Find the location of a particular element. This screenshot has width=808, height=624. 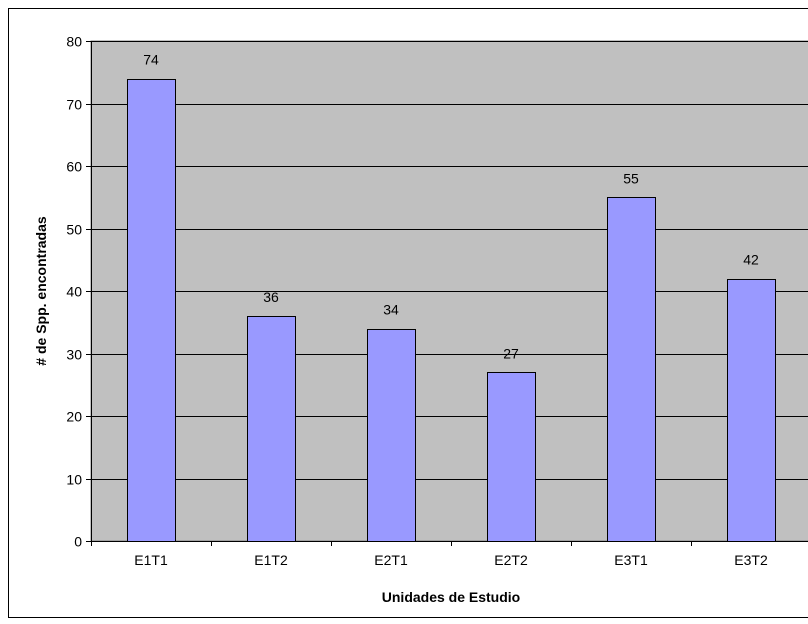

y-axis-title: # de Spp. encontradas is located at coordinates (41, 291).